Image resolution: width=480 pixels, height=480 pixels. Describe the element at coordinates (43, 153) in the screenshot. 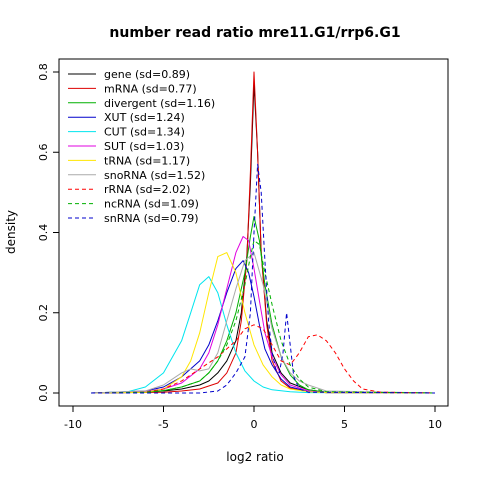

I see `y-tick-label: 0.6` at that location.